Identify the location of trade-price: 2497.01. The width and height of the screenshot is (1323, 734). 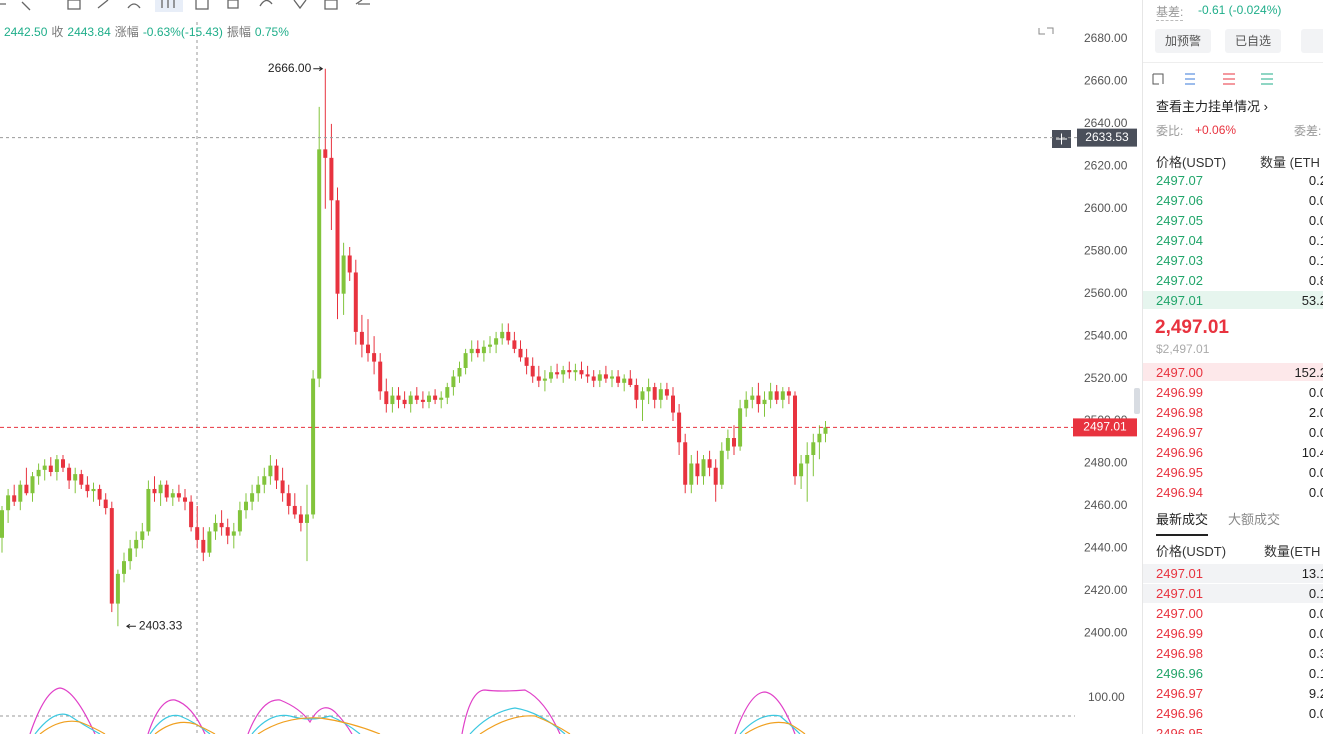
(1179, 593).